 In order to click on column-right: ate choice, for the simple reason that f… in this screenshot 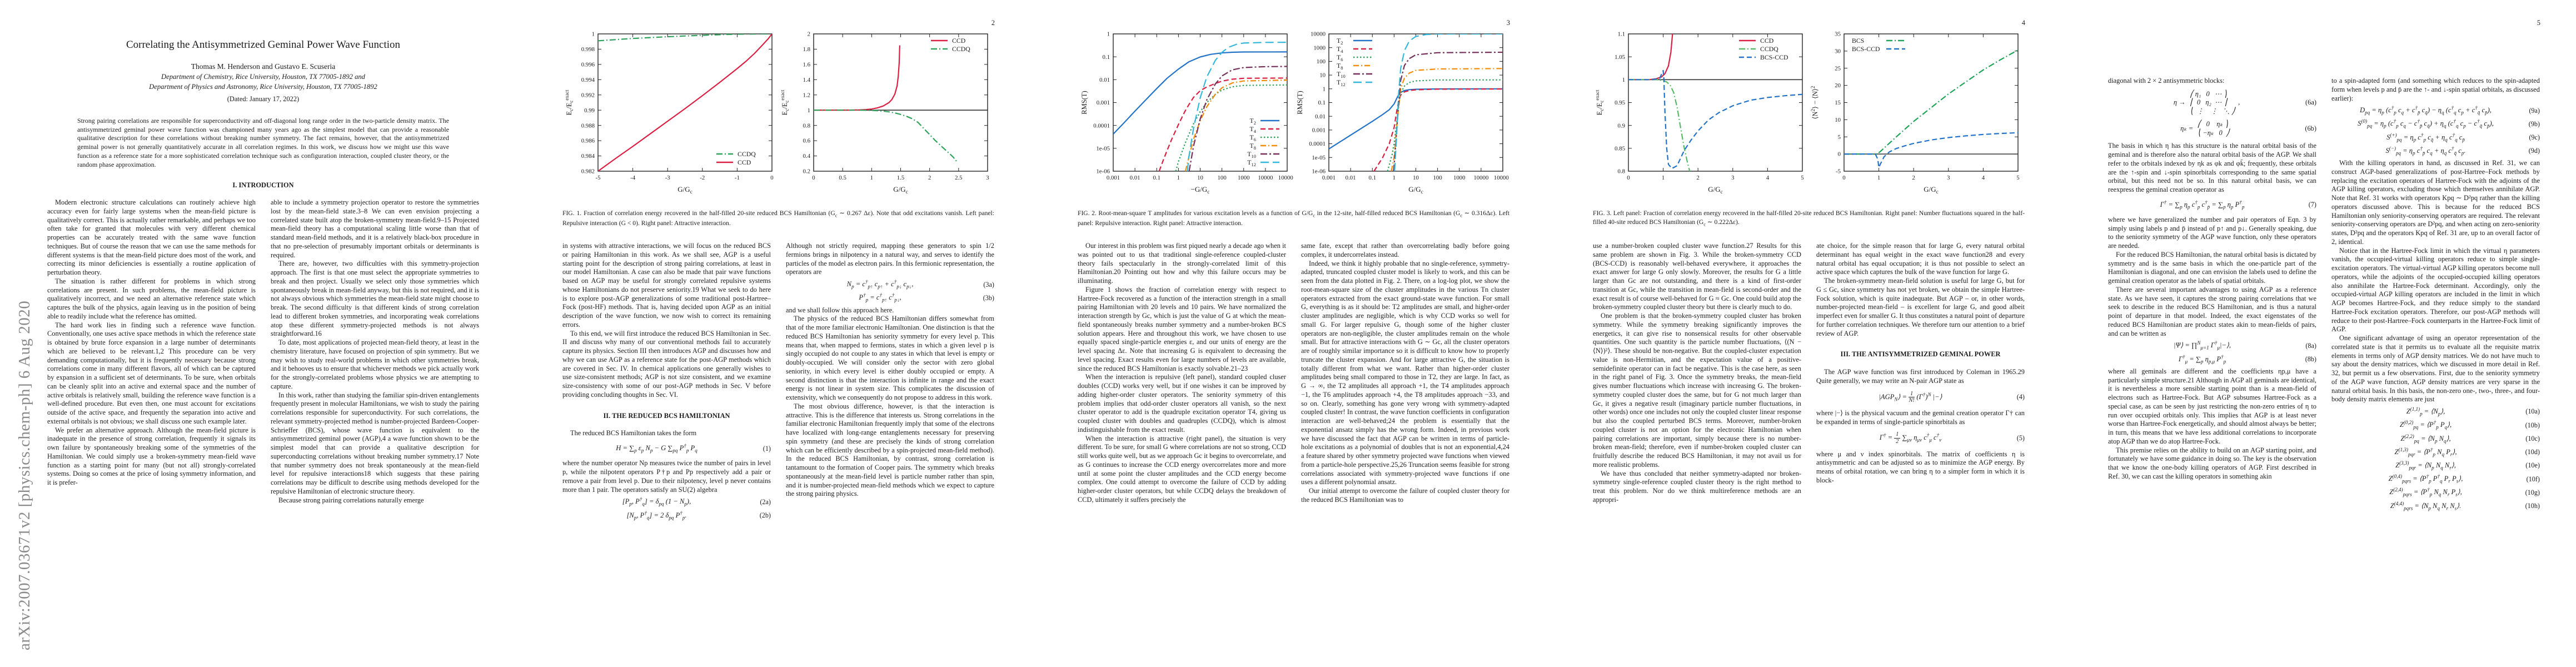, I will do `click(1920, 373)`.